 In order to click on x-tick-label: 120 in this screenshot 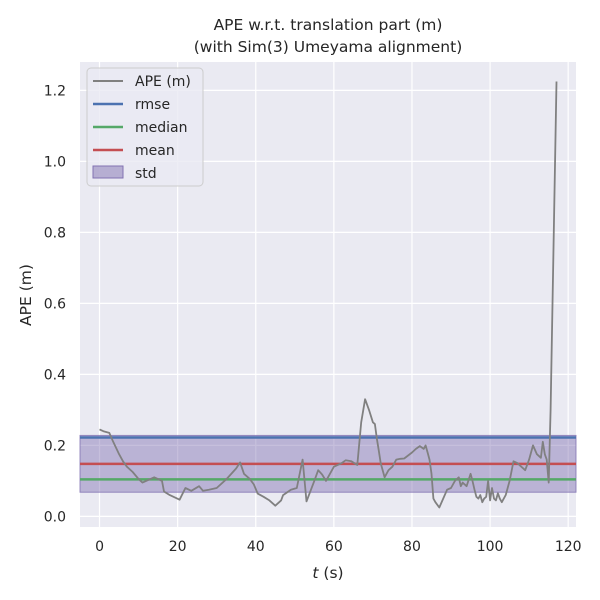, I will do `click(568, 547)`.